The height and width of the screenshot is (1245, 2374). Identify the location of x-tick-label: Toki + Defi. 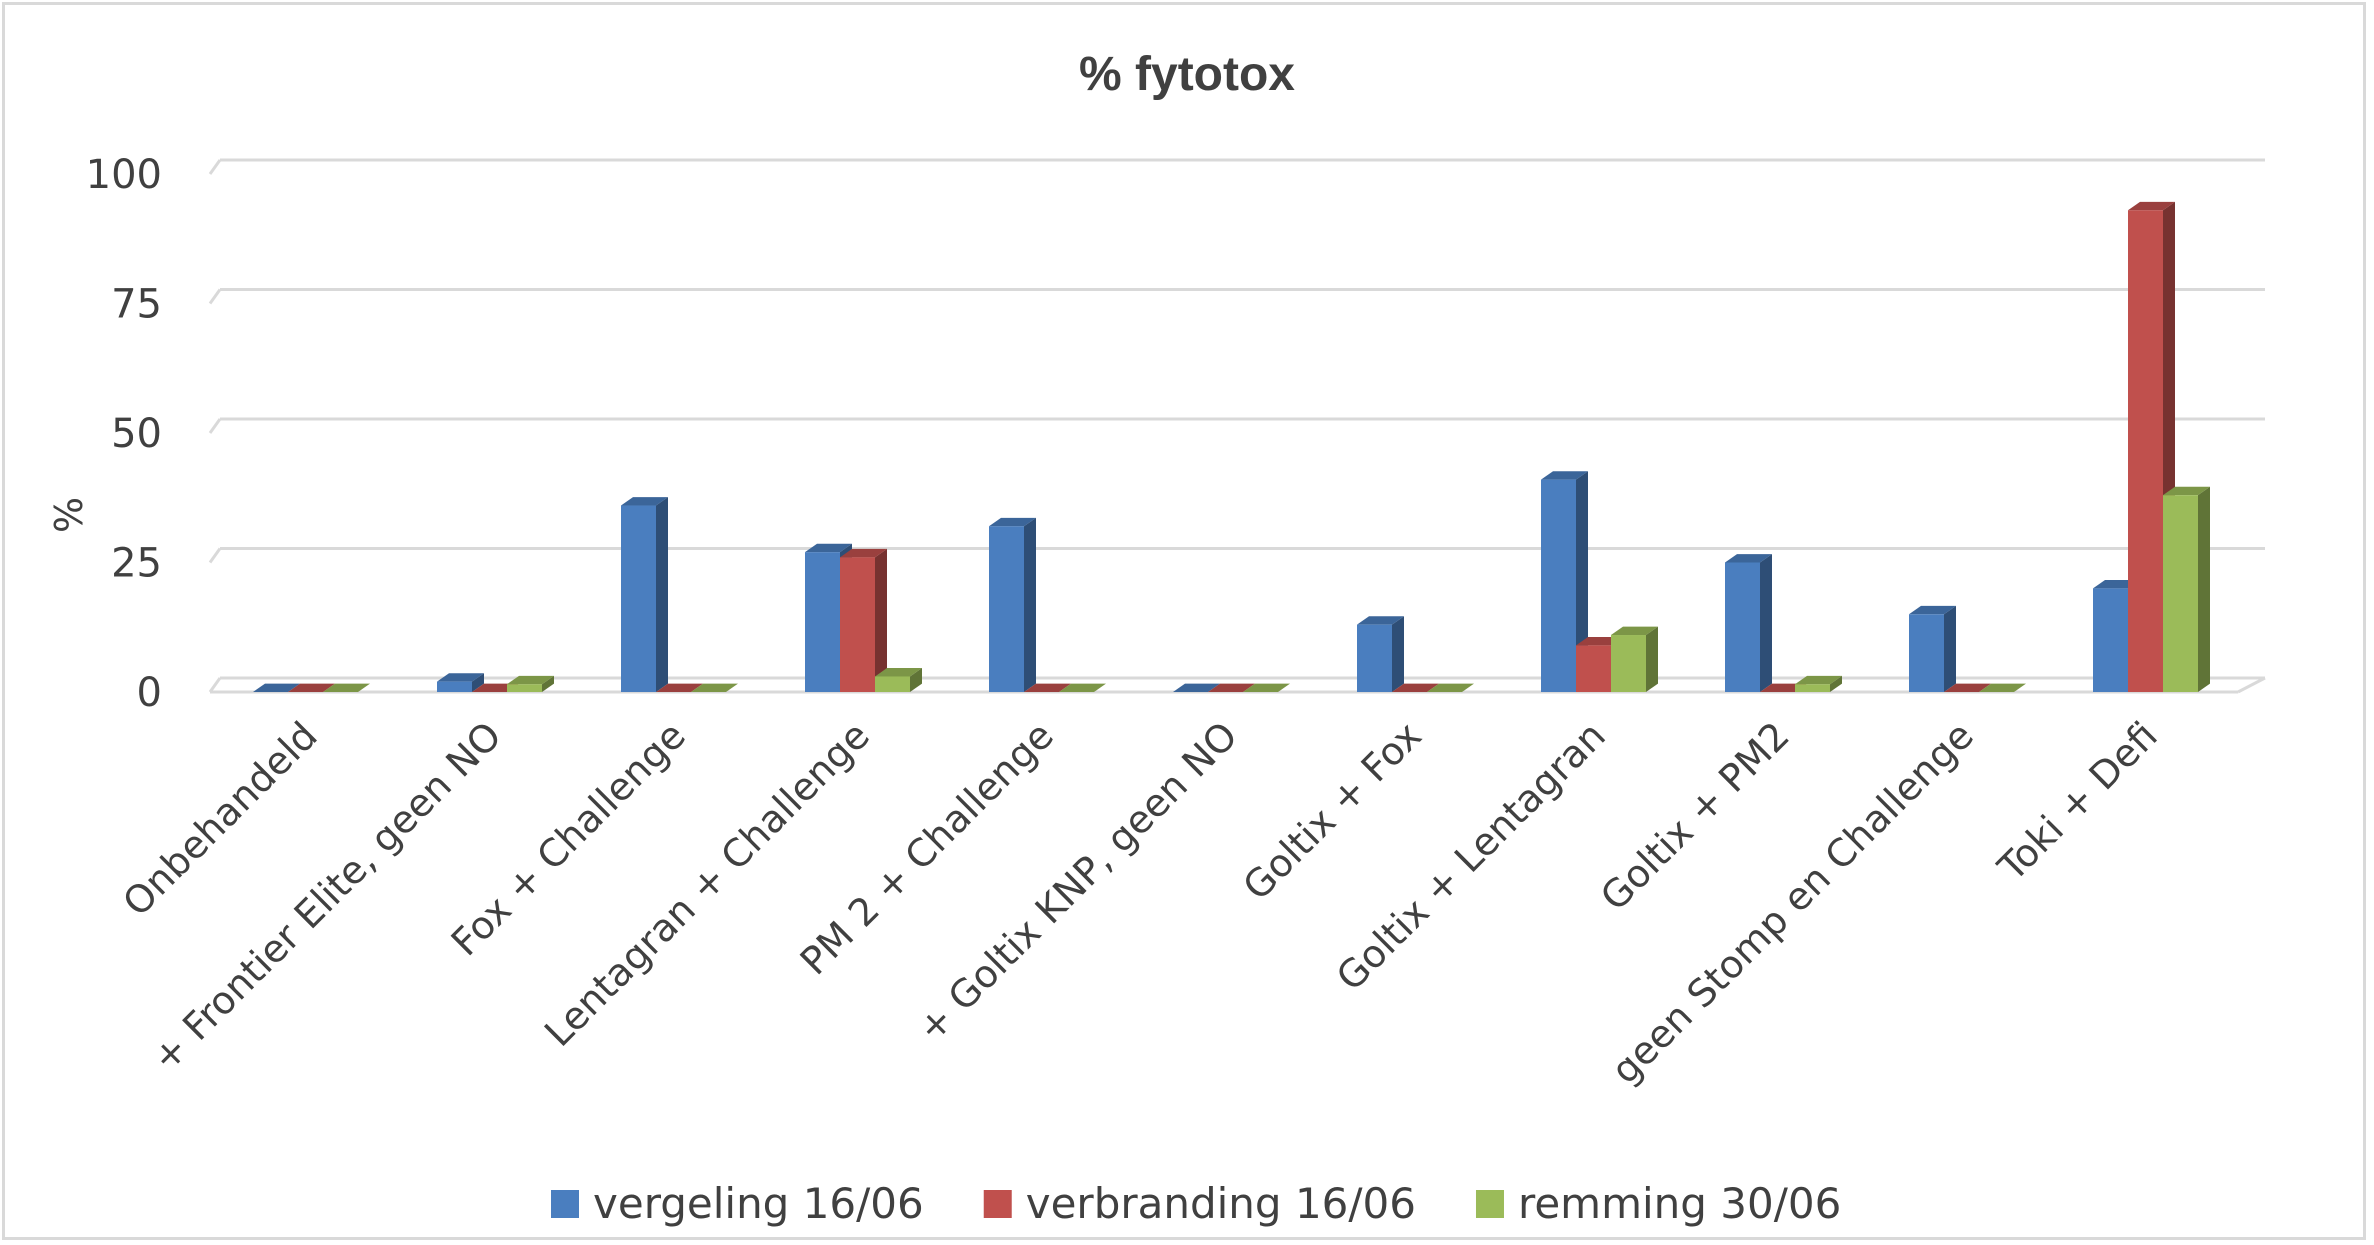
(2077, 801).